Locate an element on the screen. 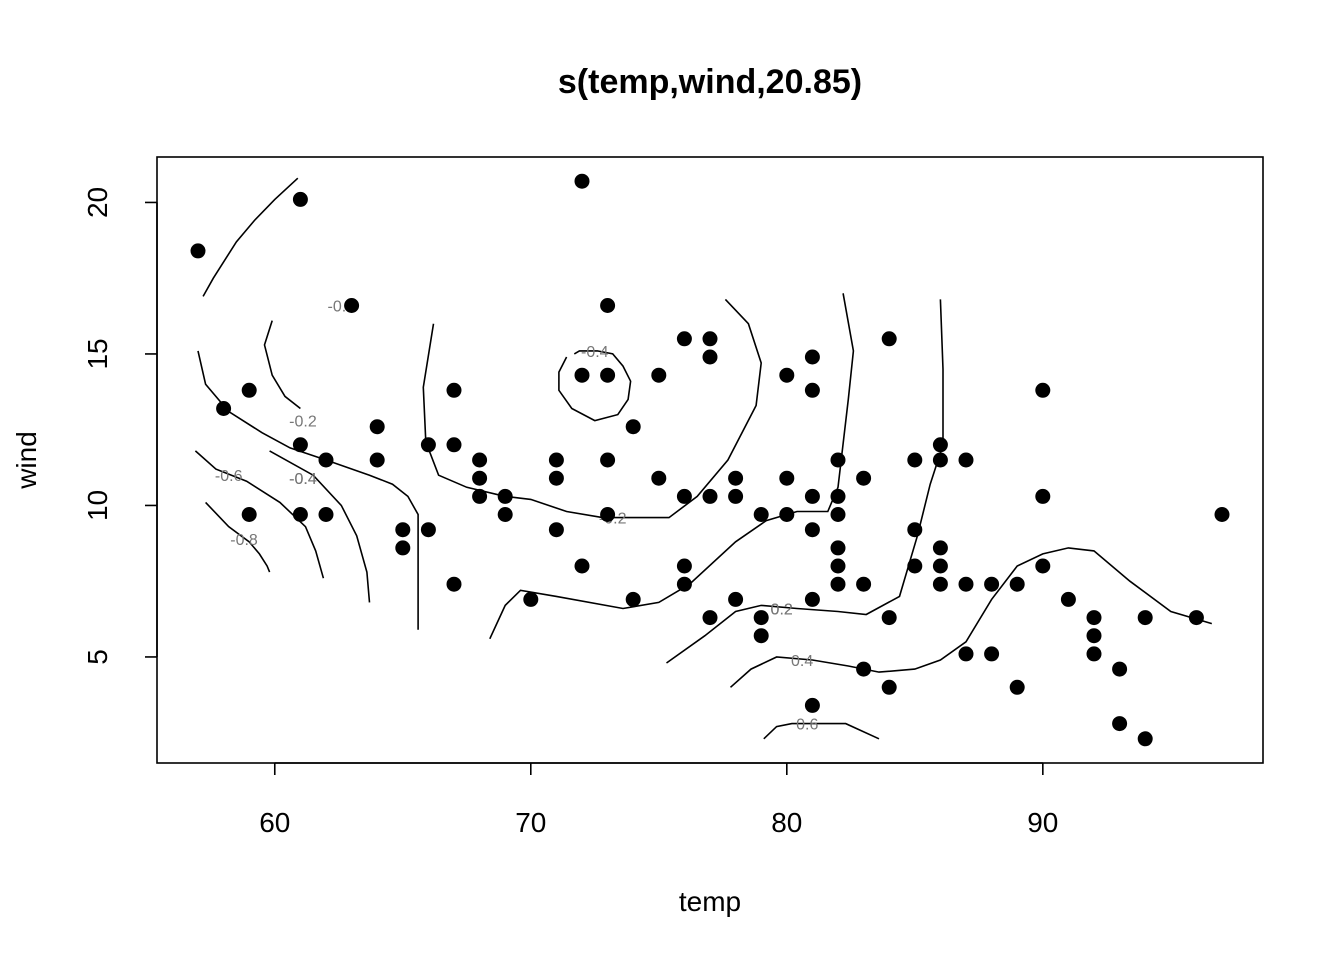 The image size is (1344, 960). contour-label: -0.6 is located at coordinates (229, 476).